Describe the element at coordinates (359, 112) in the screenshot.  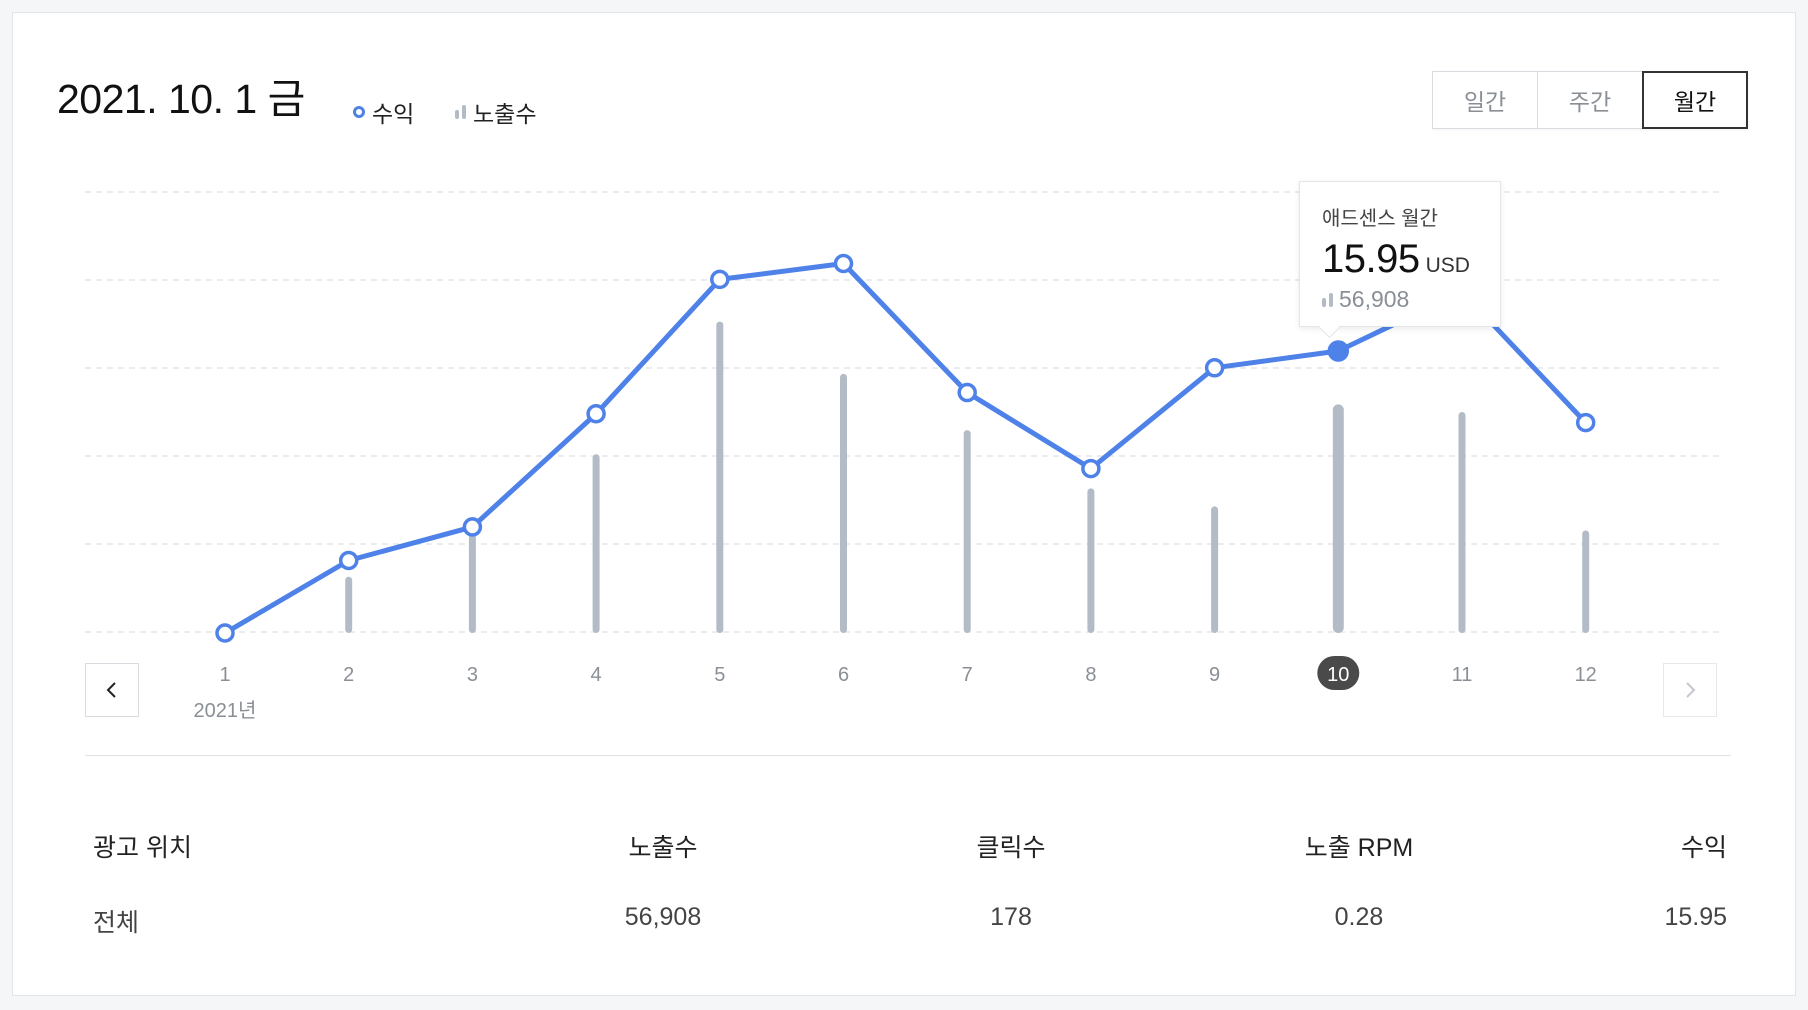
I see `line-dot-icon` at that location.